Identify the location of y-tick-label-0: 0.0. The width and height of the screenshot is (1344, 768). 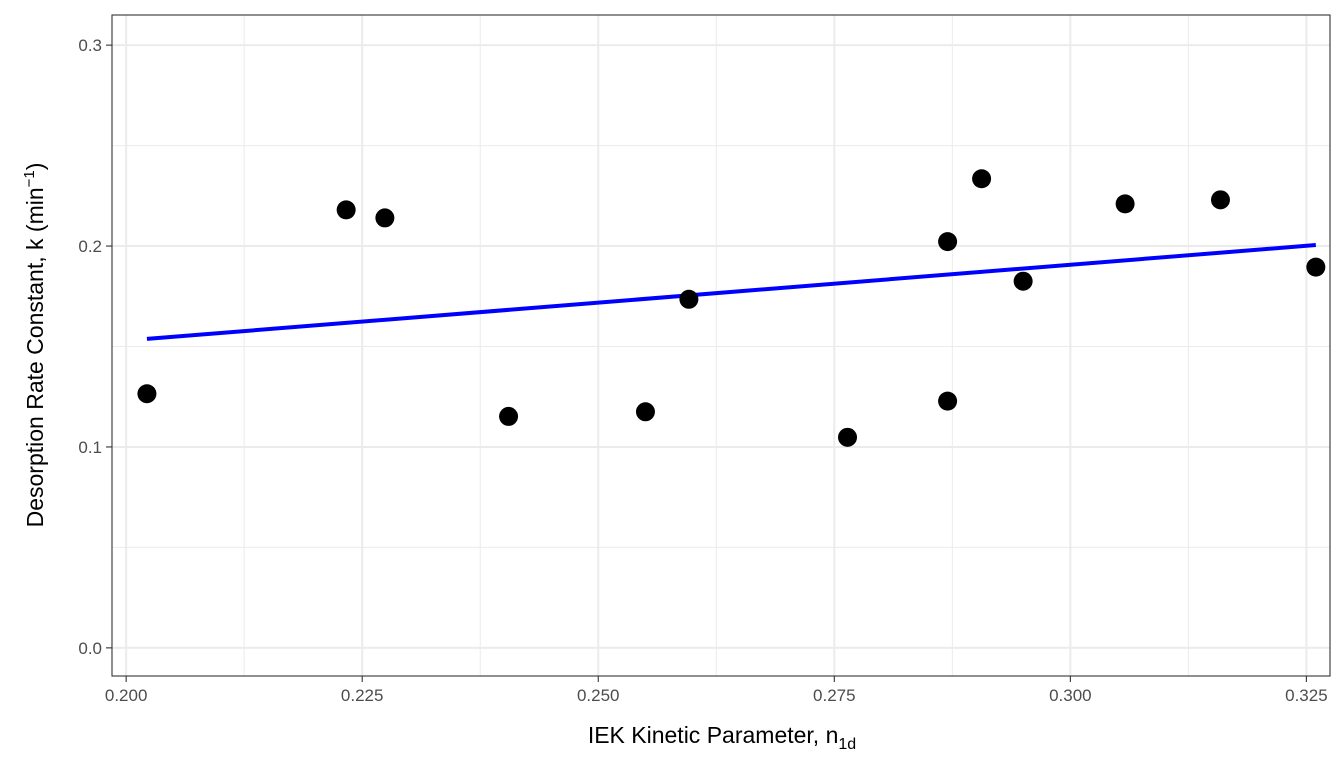
(90, 648).